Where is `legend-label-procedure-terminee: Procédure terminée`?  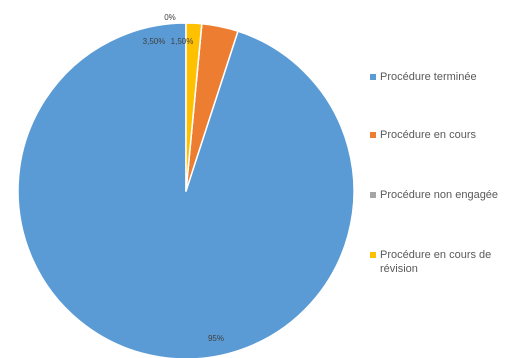
legend-label-procedure-terminee: Procédure terminée is located at coordinates (428, 77).